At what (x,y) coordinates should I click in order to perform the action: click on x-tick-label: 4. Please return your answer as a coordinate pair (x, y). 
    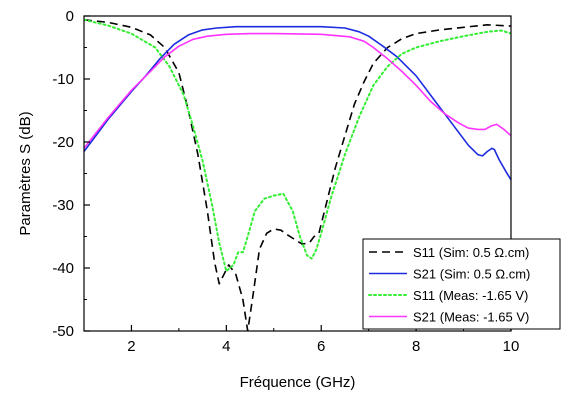
    Looking at the image, I should click on (226, 346).